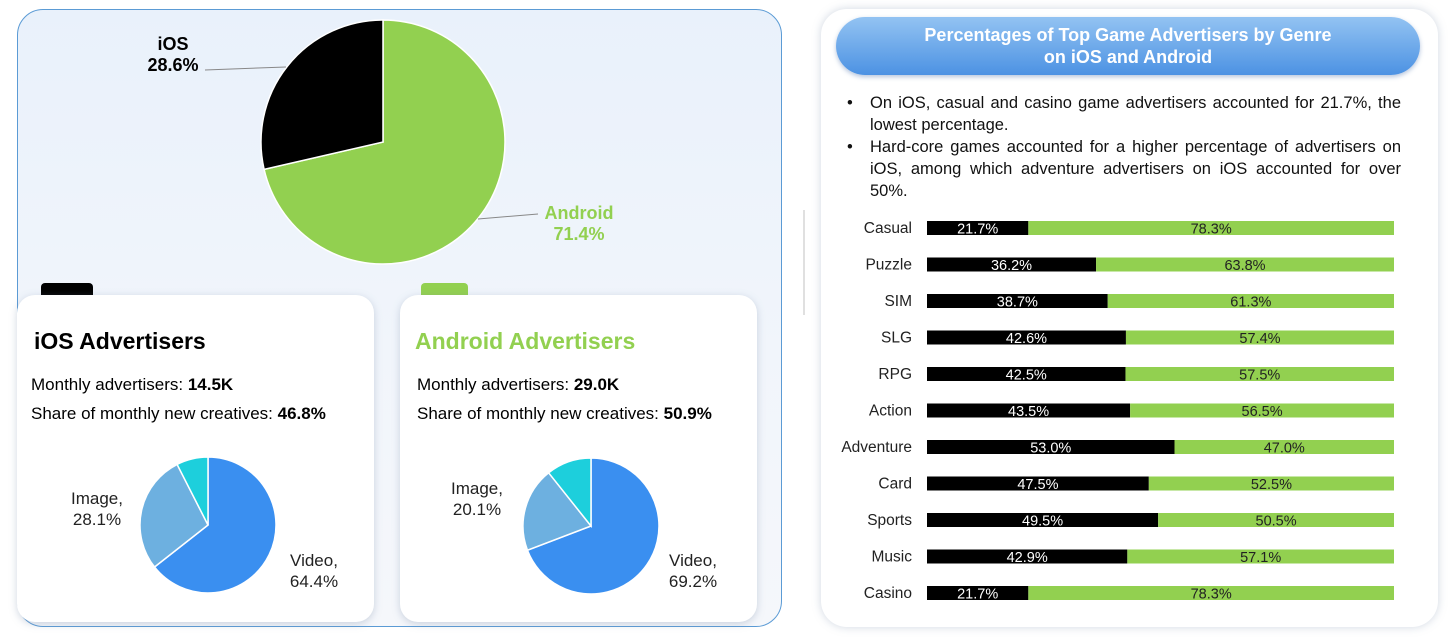 The image size is (1456, 642). I want to click on android-data-label: 50.5%, so click(1276, 522).